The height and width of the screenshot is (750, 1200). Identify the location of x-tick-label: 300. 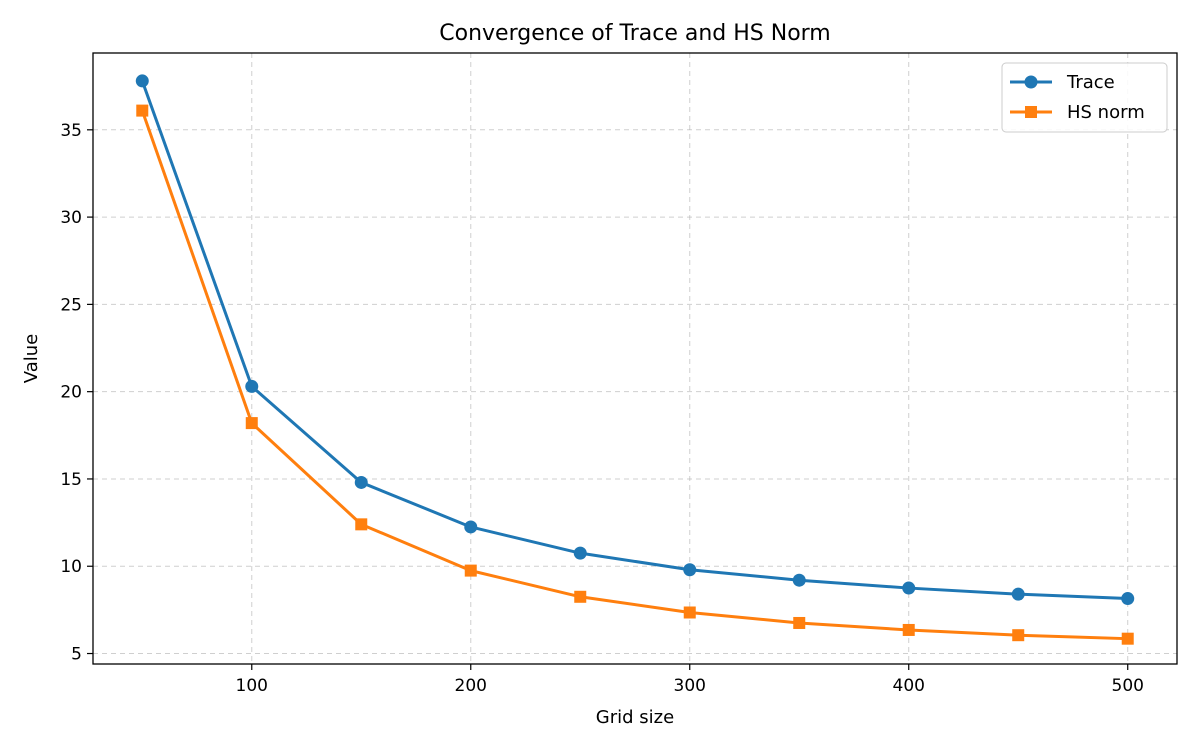
(690, 686).